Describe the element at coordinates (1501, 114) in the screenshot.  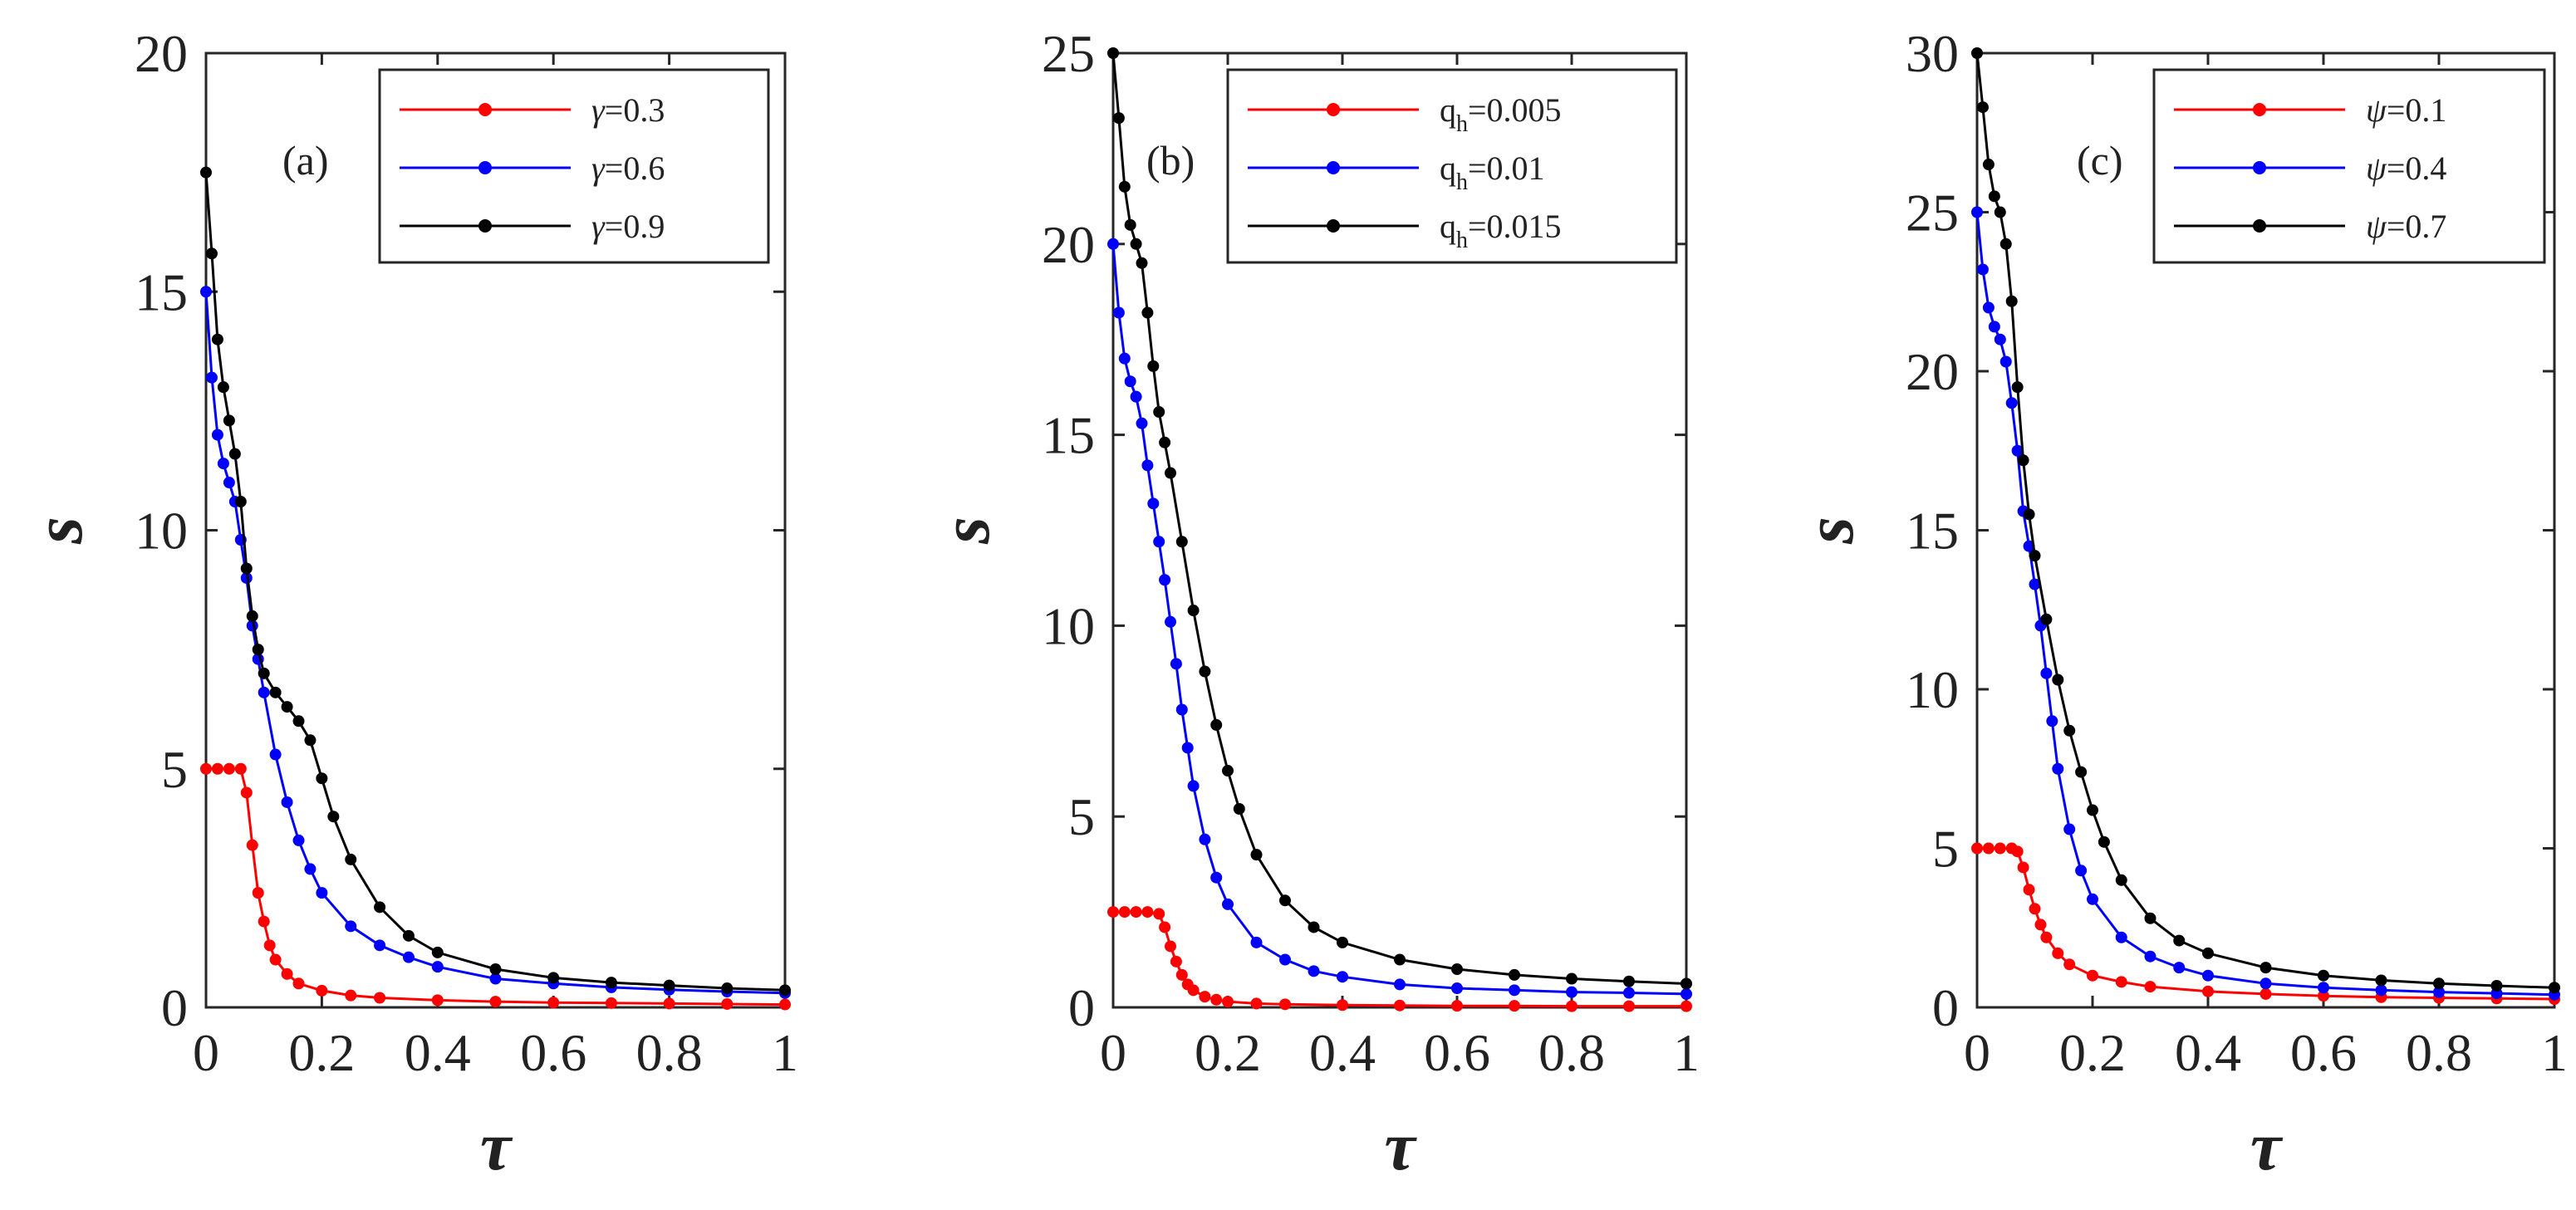
I see `legend-entry-label: qh=0.005` at that location.